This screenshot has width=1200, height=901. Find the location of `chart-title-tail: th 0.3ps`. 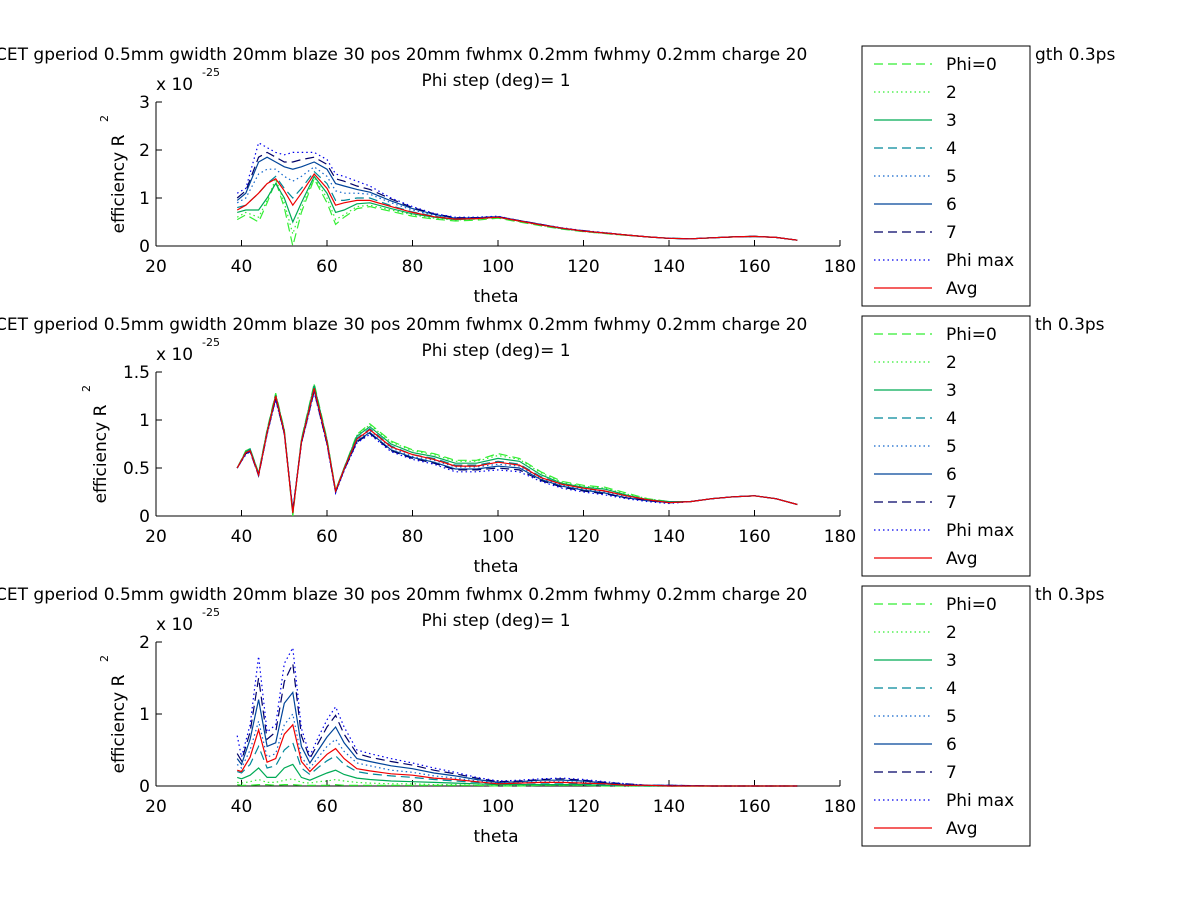

chart-title-tail: th 0.3ps is located at coordinates (1070, 325).